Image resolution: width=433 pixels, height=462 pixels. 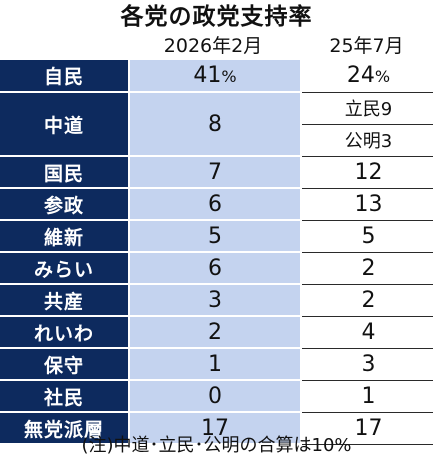 I want to click on party-label: 国民, so click(x=64, y=172).